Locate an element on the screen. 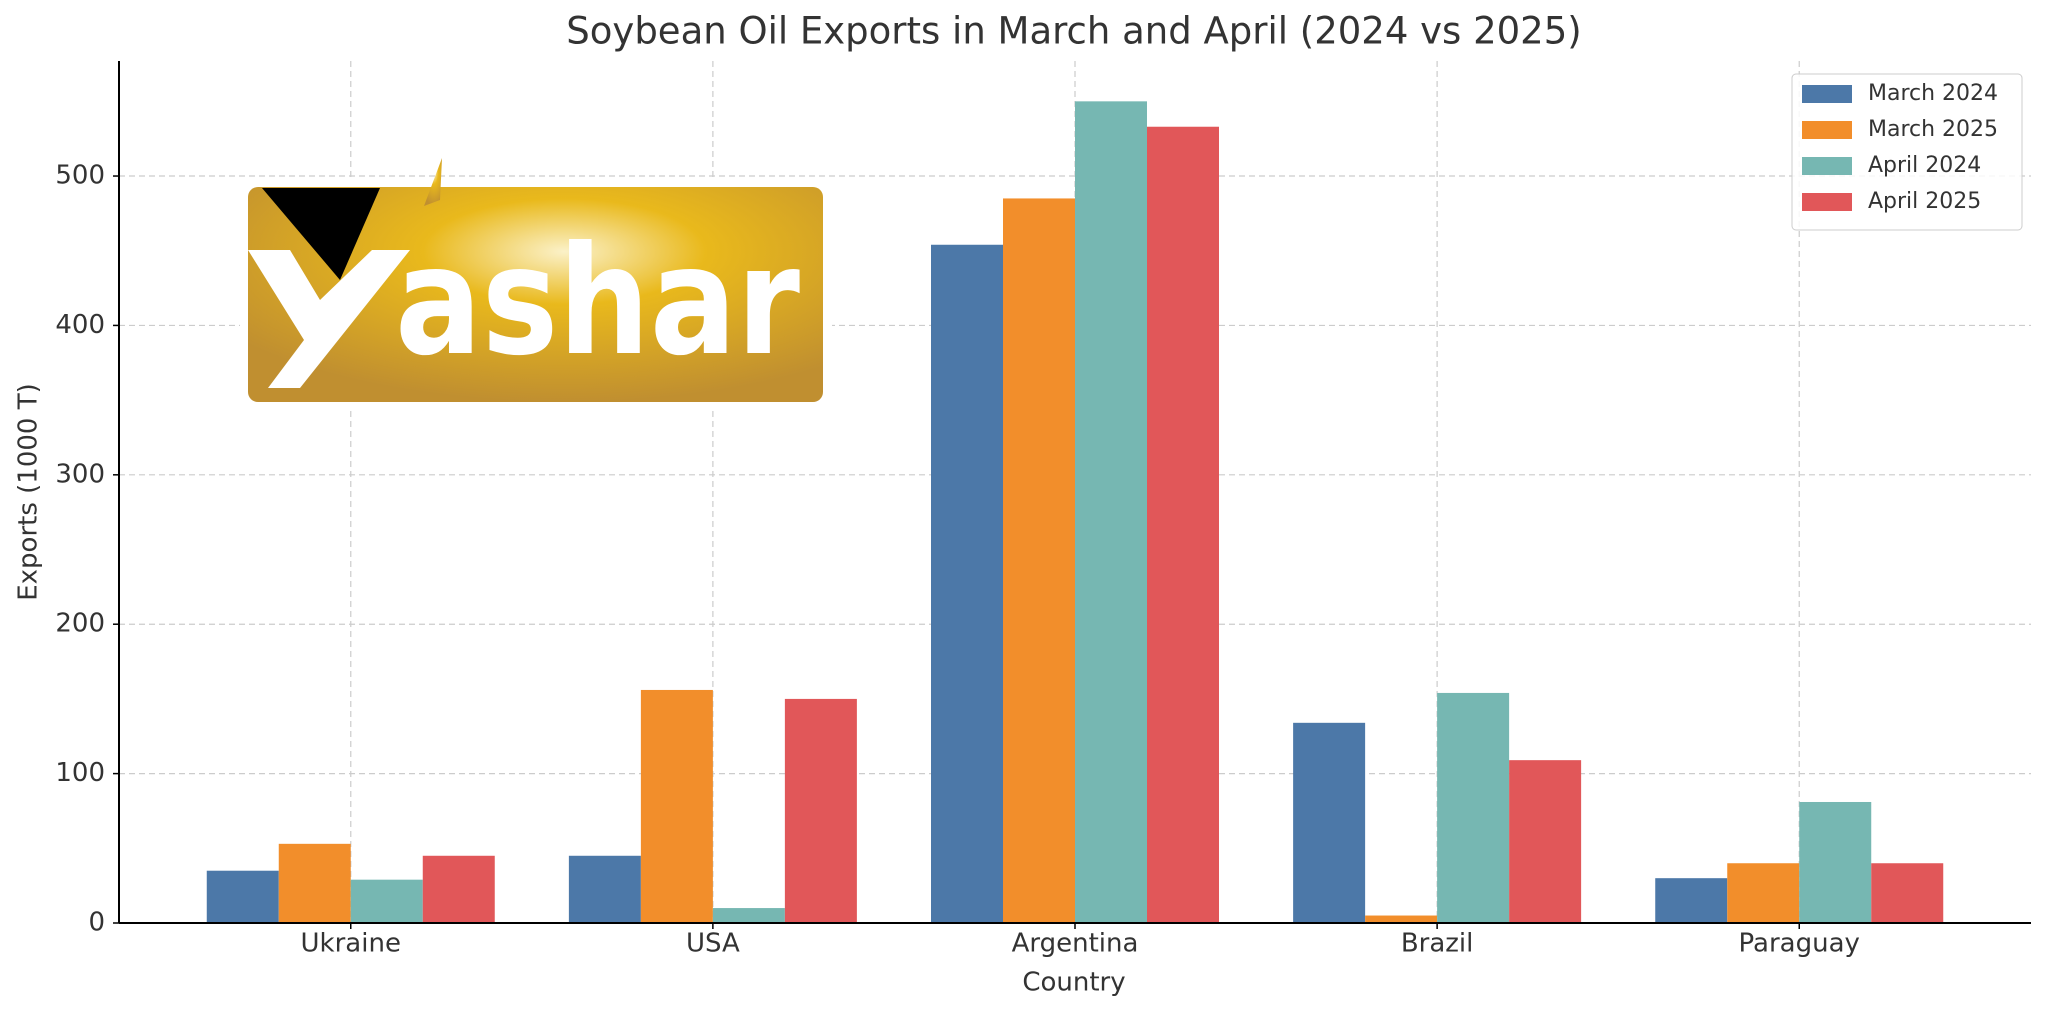 This screenshot has height=1016, width=2048. x-tick-label: Brazil is located at coordinates (1437, 944).